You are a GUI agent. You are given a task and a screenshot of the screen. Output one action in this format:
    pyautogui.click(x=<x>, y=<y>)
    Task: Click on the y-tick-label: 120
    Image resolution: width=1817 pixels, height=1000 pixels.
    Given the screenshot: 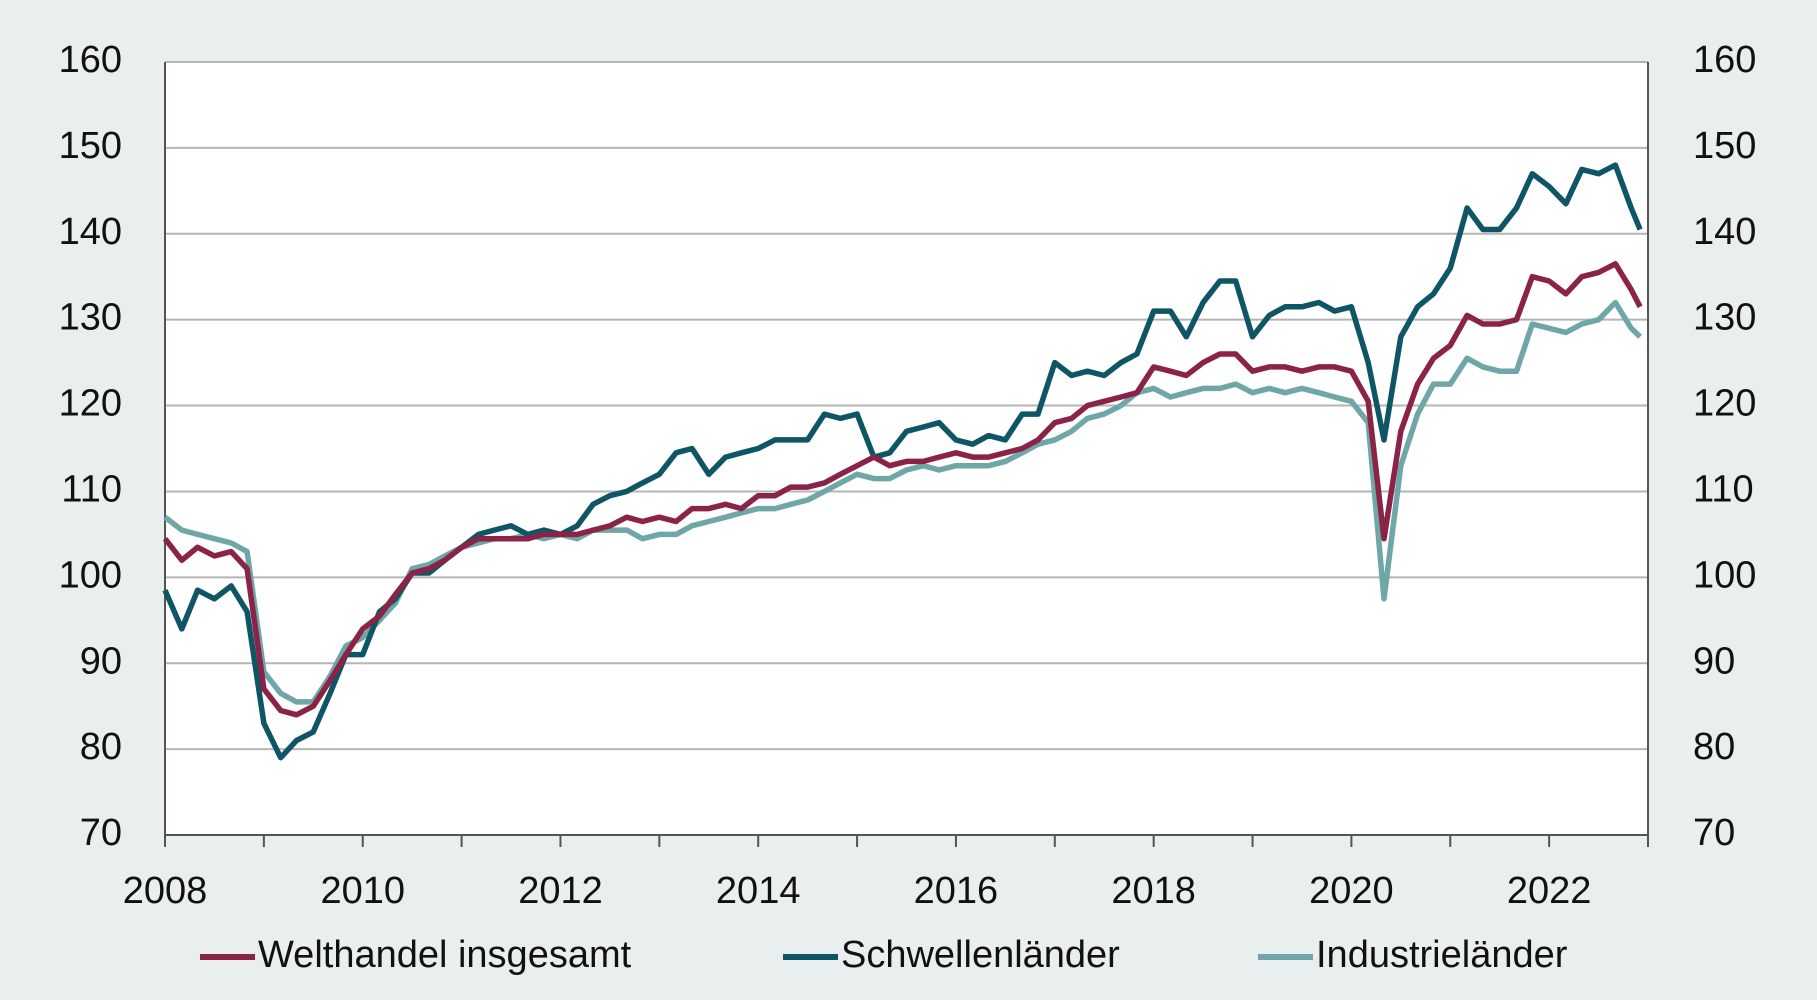 What is the action you would take?
    pyautogui.click(x=90, y=404)
    